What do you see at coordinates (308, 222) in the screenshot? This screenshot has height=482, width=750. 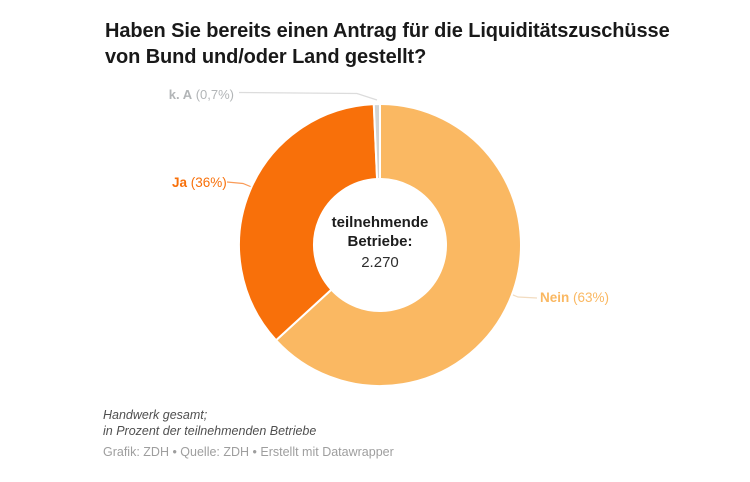 I see `donut-slice-ja` at bounding box center [308, 222].